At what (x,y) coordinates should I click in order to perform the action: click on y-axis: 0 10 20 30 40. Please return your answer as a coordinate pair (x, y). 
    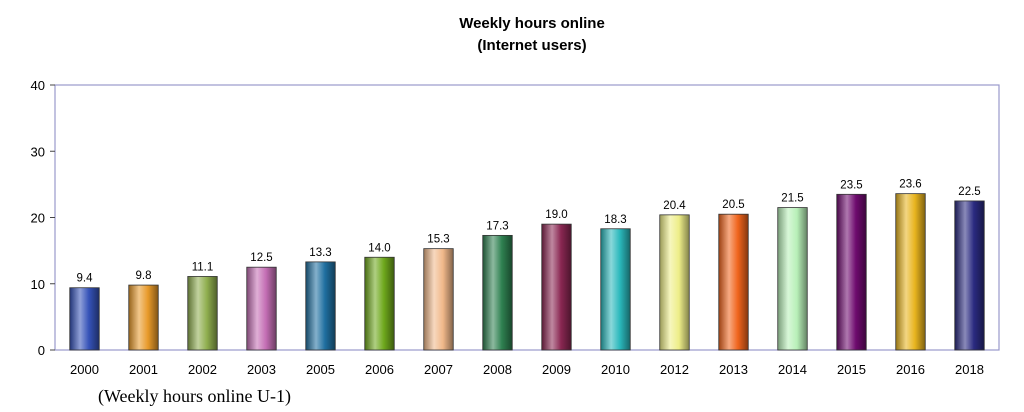
    Looking at the image, I should click on (43, 218).